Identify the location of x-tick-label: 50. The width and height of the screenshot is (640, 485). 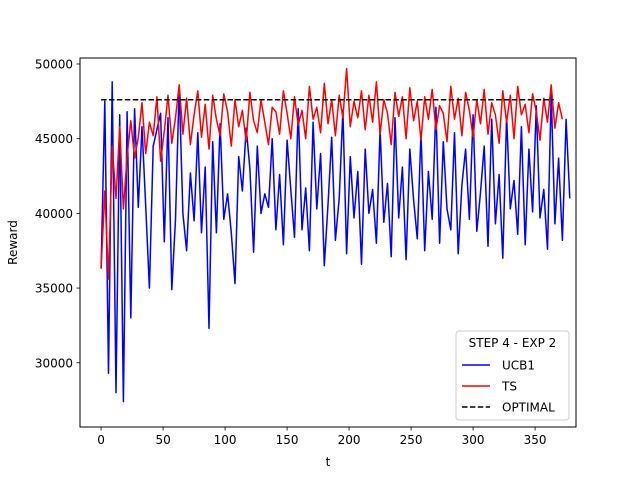
(162, 440).